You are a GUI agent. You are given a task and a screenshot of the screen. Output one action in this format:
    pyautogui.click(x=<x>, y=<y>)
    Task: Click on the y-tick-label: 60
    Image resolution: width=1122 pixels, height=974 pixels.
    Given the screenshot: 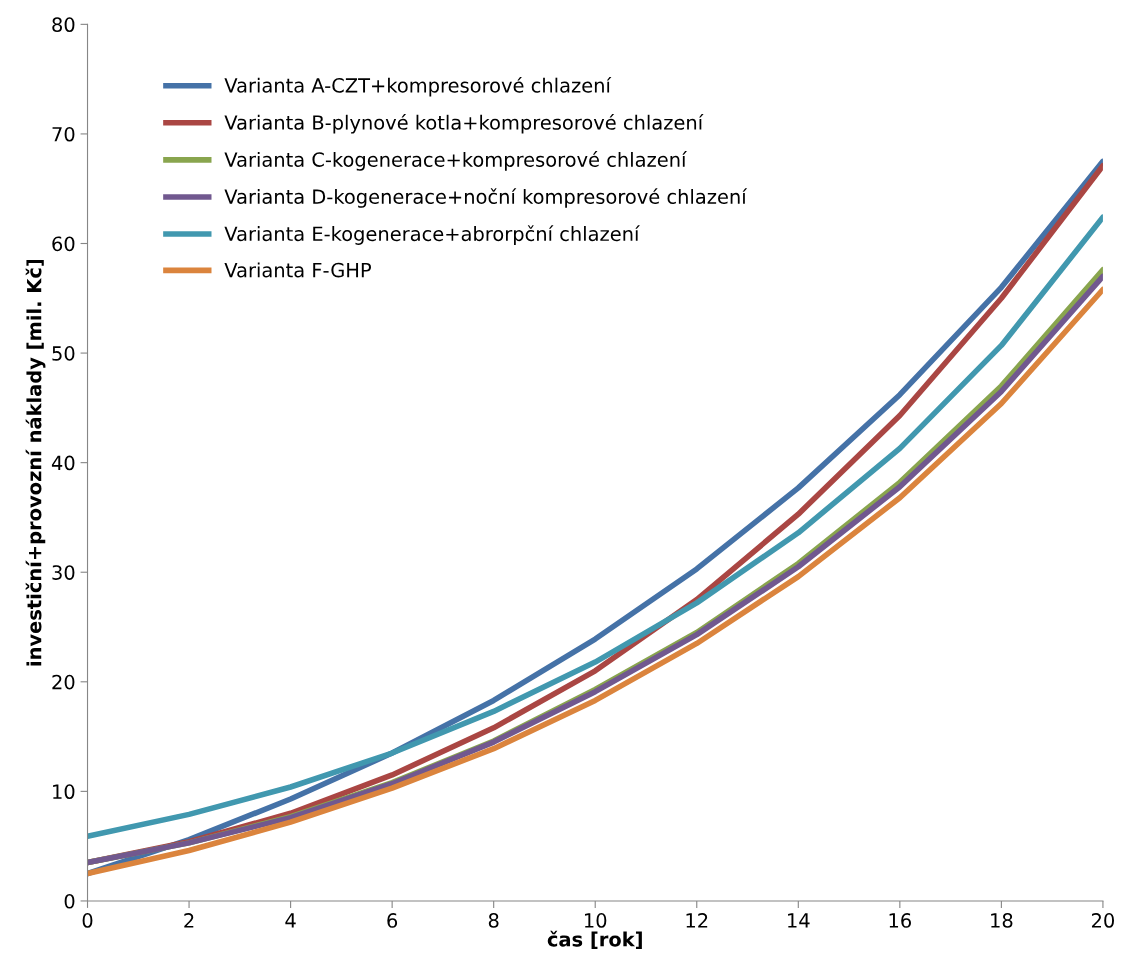 What is the action you would take?
    pyautogui.click(x=63, y=244)
    